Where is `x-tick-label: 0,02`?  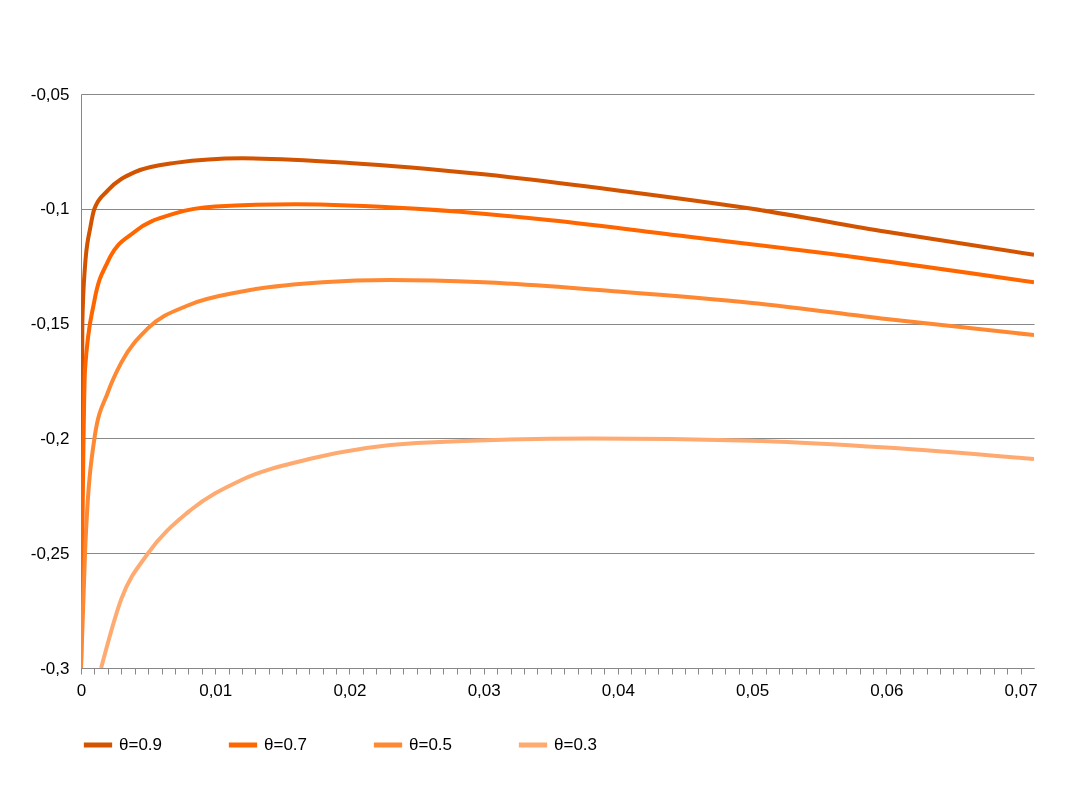
x-tick-label: 0,02 is located at coordinates (350, 690).